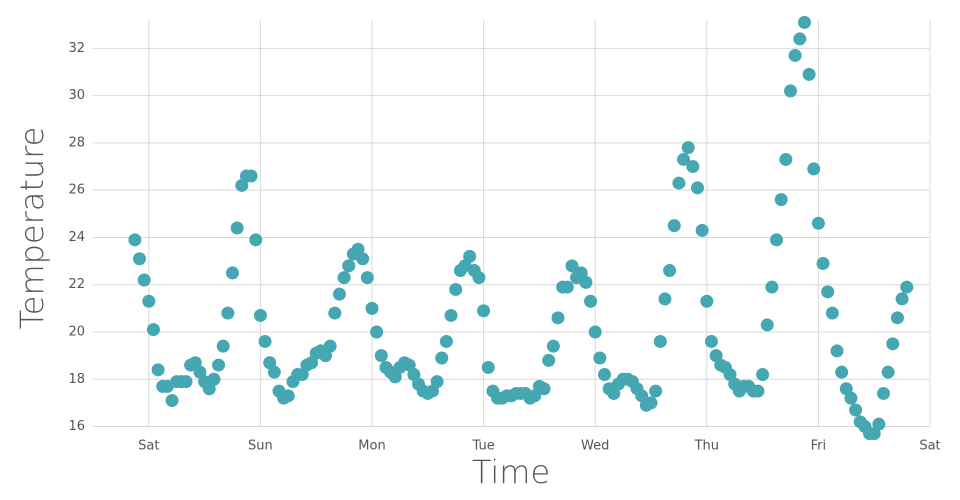 Image resolution: width=960 pixels, height=500 pixels. I want to click on y-tick-label: 20, so click(76, 332).